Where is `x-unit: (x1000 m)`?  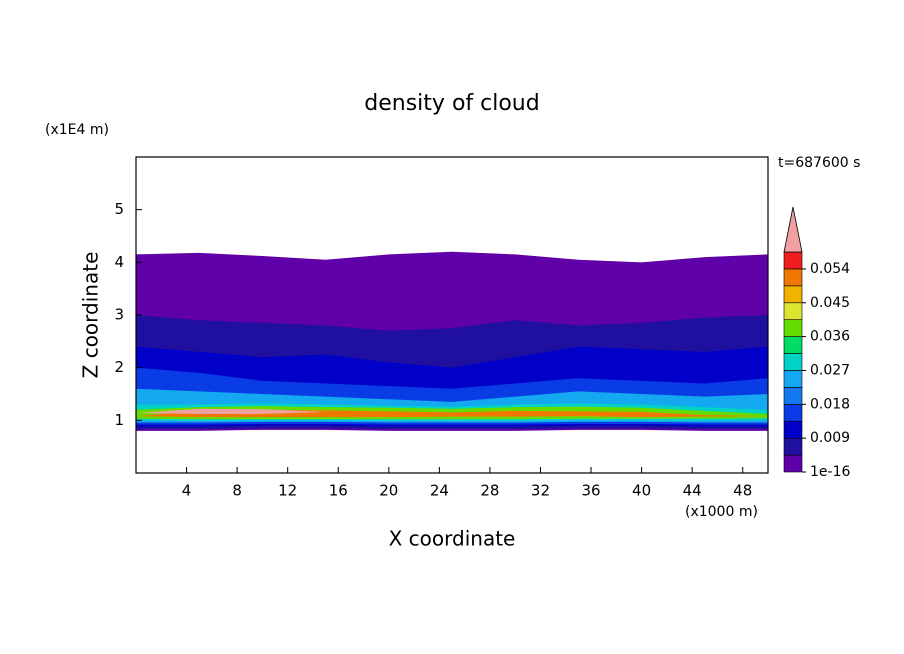 x-unit: (x1000 m) is located at coordinates (721, 512).